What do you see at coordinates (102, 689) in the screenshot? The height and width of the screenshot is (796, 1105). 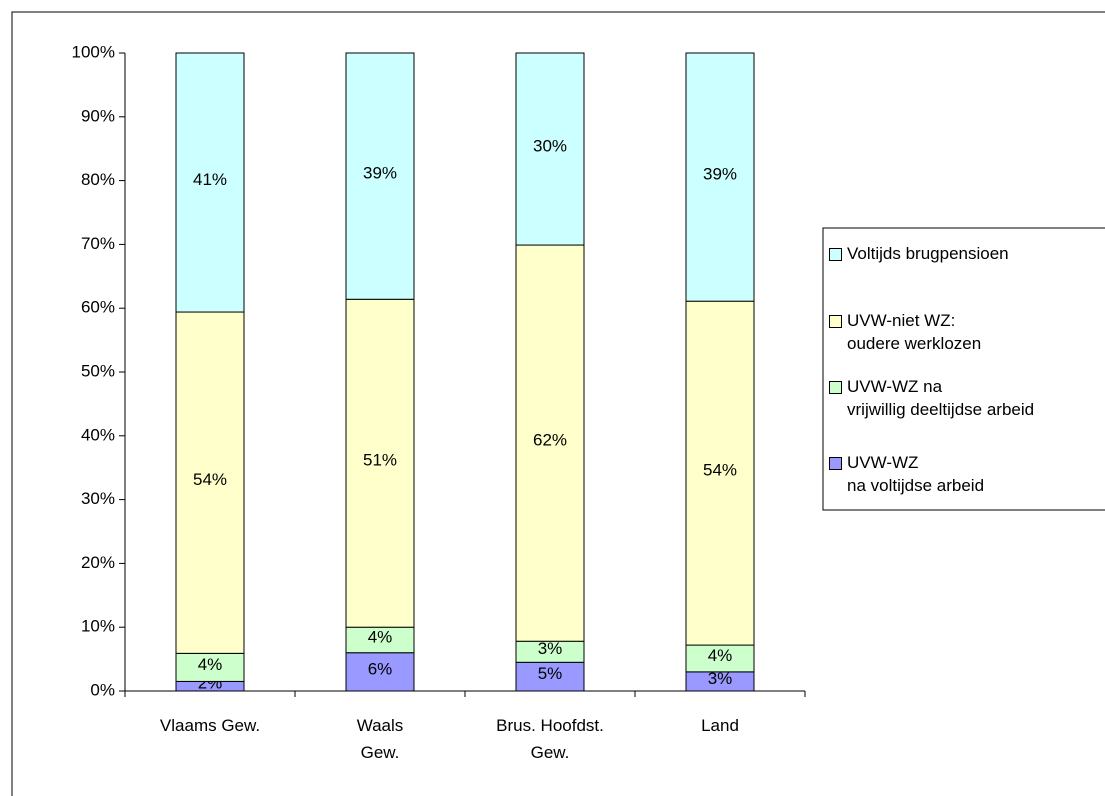 I see `y-tick-label: 0%` at bounding box center [102, 689].